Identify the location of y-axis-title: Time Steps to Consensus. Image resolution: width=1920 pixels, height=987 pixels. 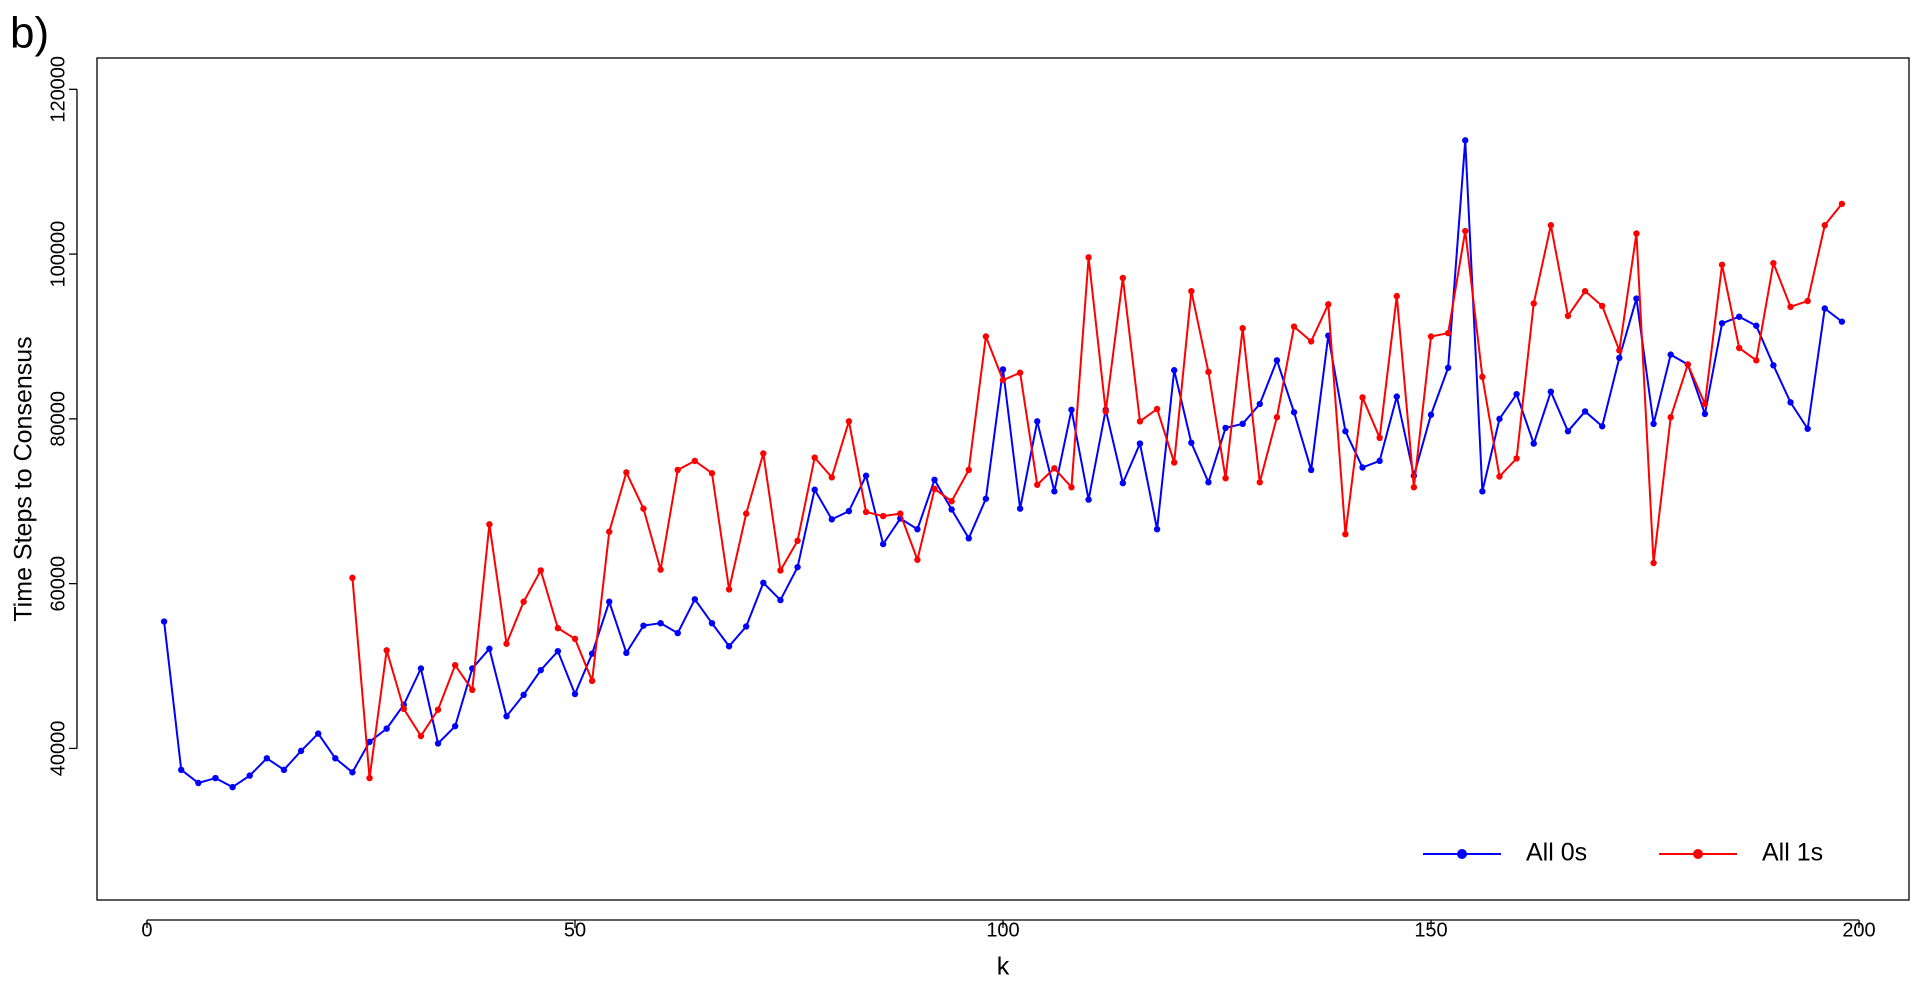
(24, 478).